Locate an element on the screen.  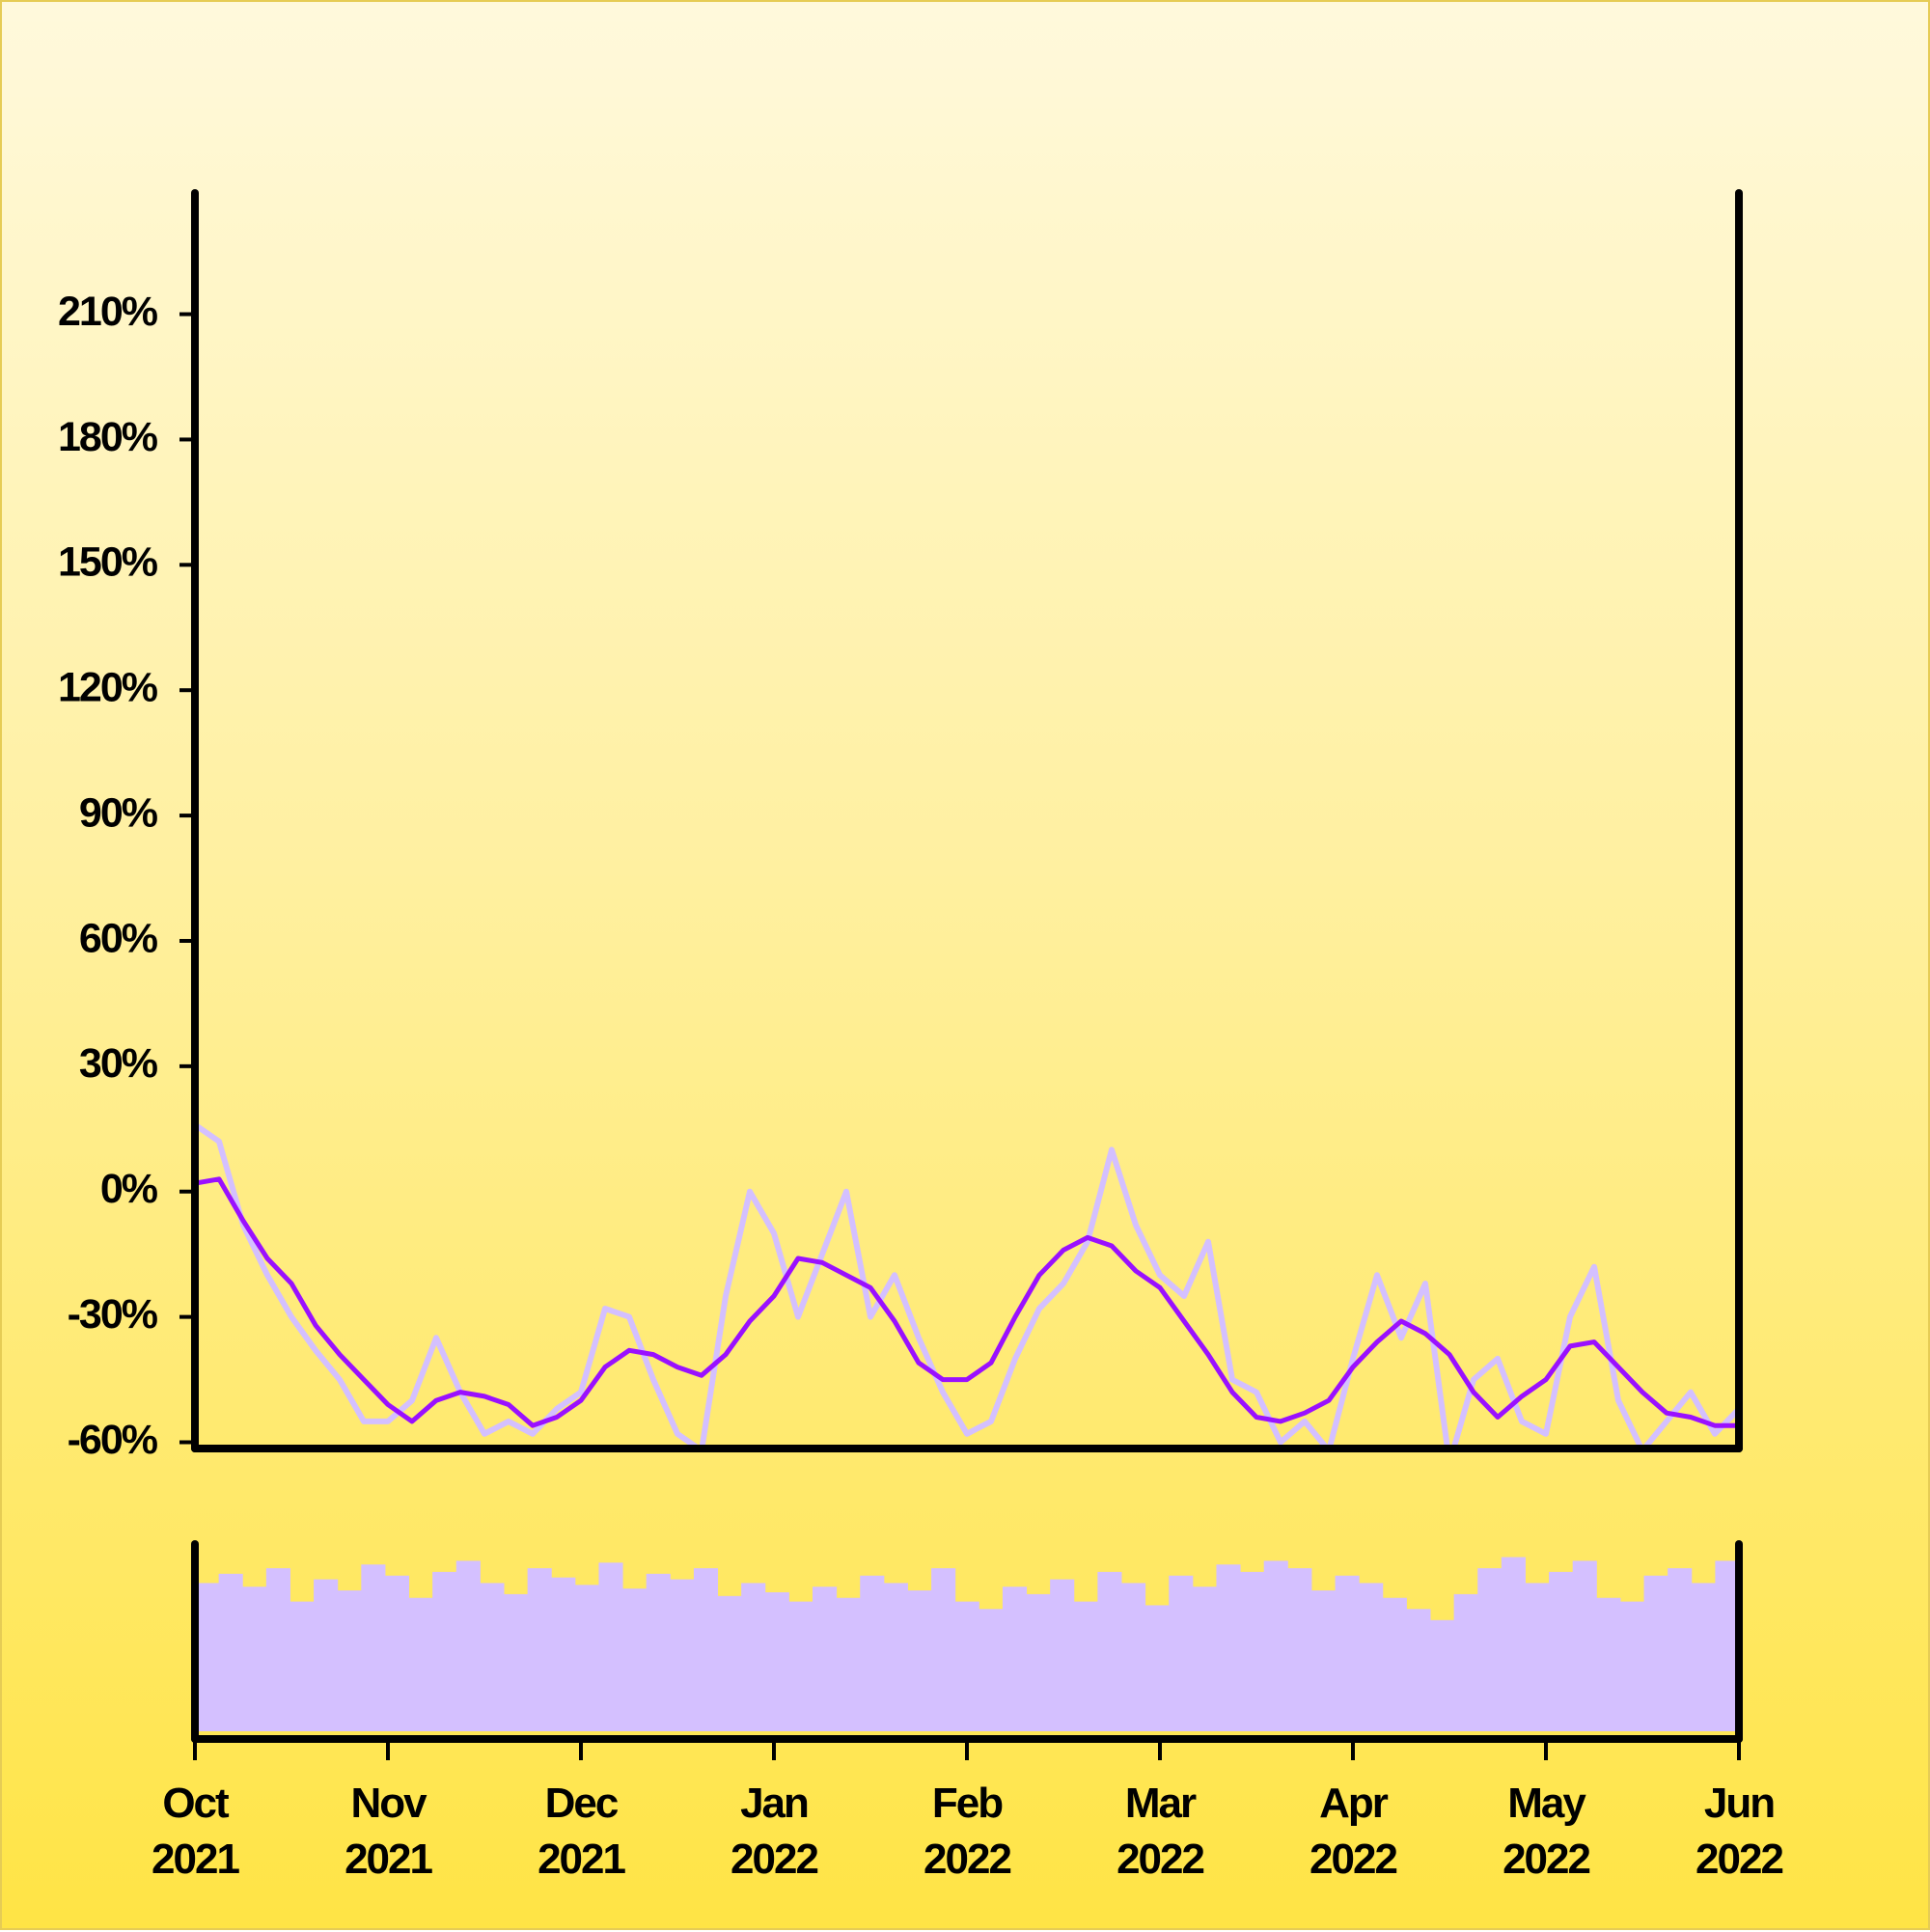
raw-line is located at coordinates (967, 1285).